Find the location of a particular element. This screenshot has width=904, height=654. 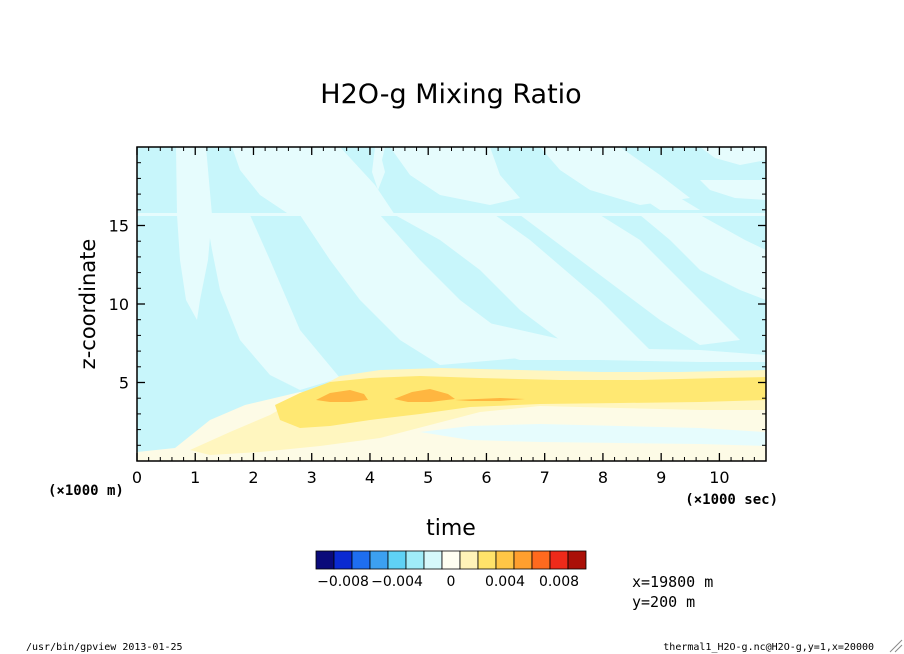

interface-line is located at coordinates (451, 214).